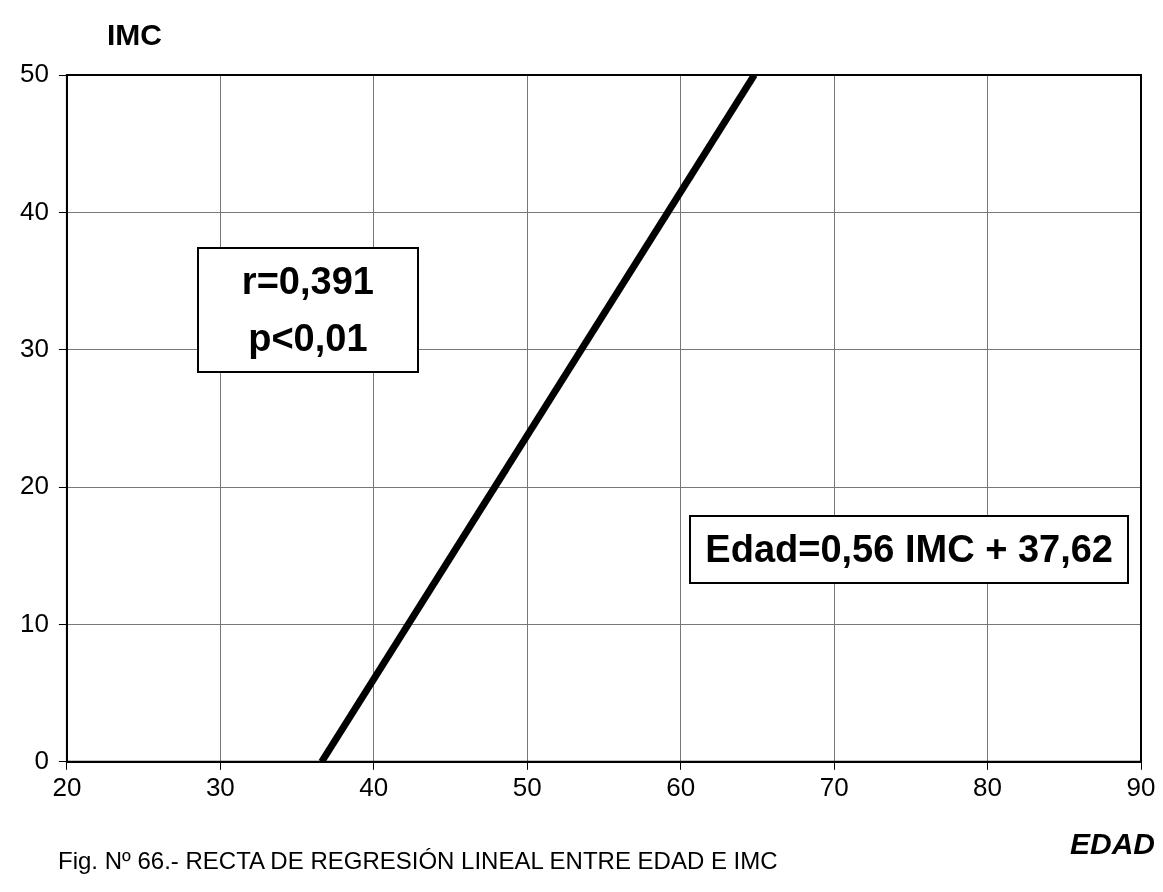 This screenshot has width=1163, height=892. Describe the element at coordinates (681, 786) in the screenshot. I see `x-tick-label: 60` at that location.